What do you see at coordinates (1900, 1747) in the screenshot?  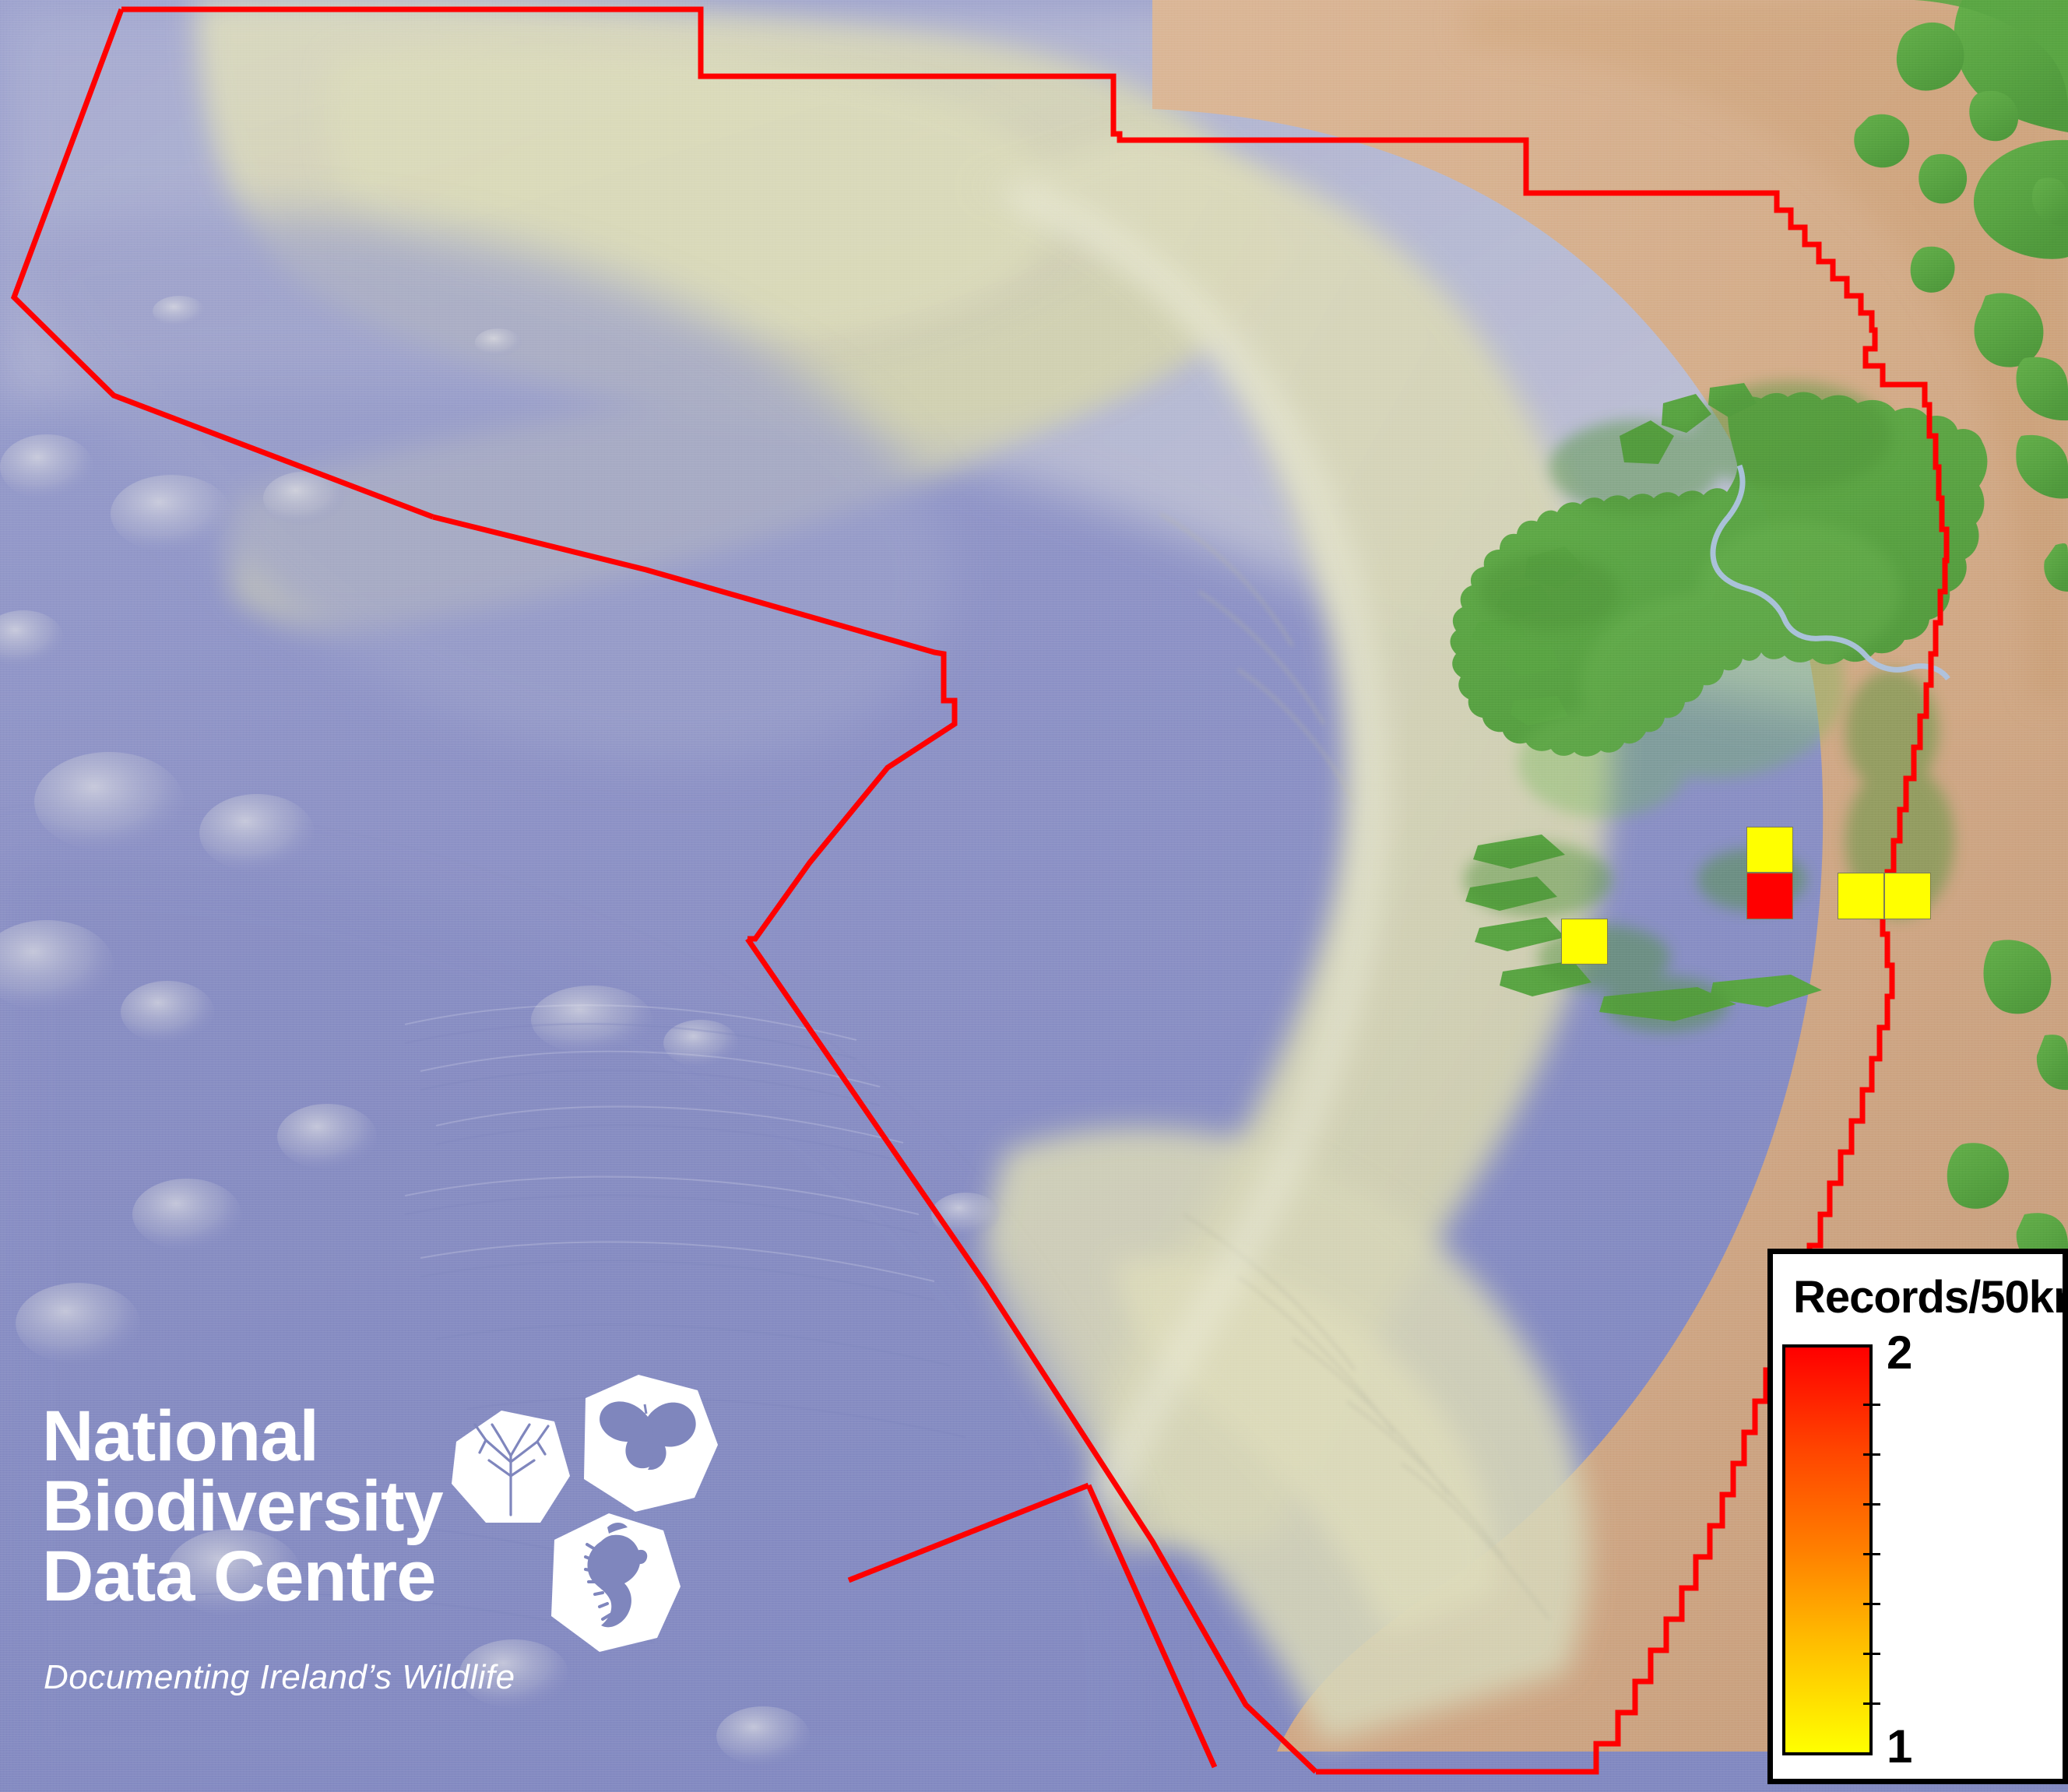 I see `legend-min-label: 1` at bounding box center [1900, 1747].